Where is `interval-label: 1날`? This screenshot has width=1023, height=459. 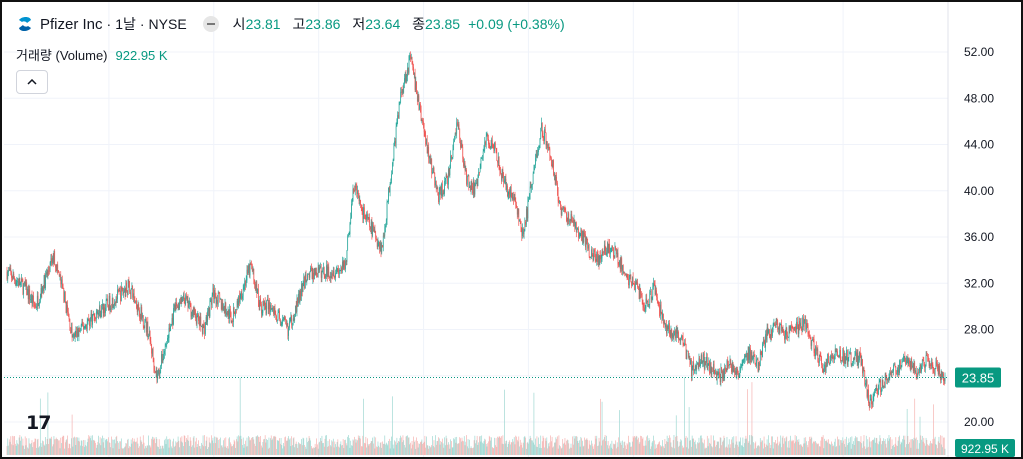 interval-label: 1날 is located at coordinates (125, 24).